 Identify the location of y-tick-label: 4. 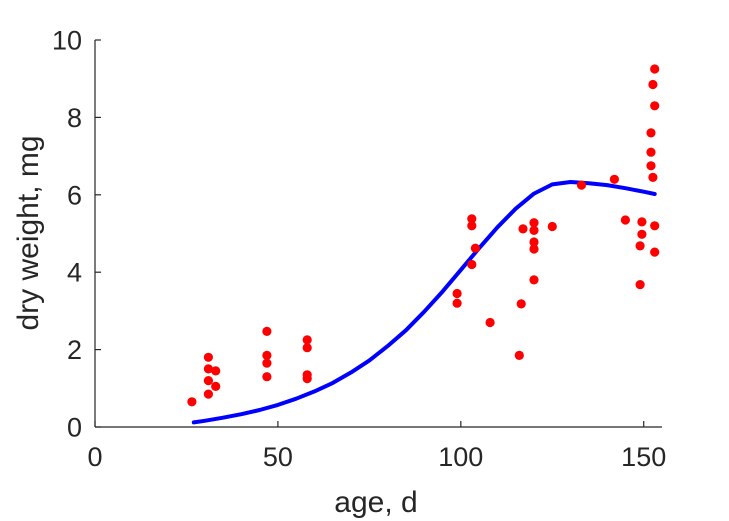
(74, 273).